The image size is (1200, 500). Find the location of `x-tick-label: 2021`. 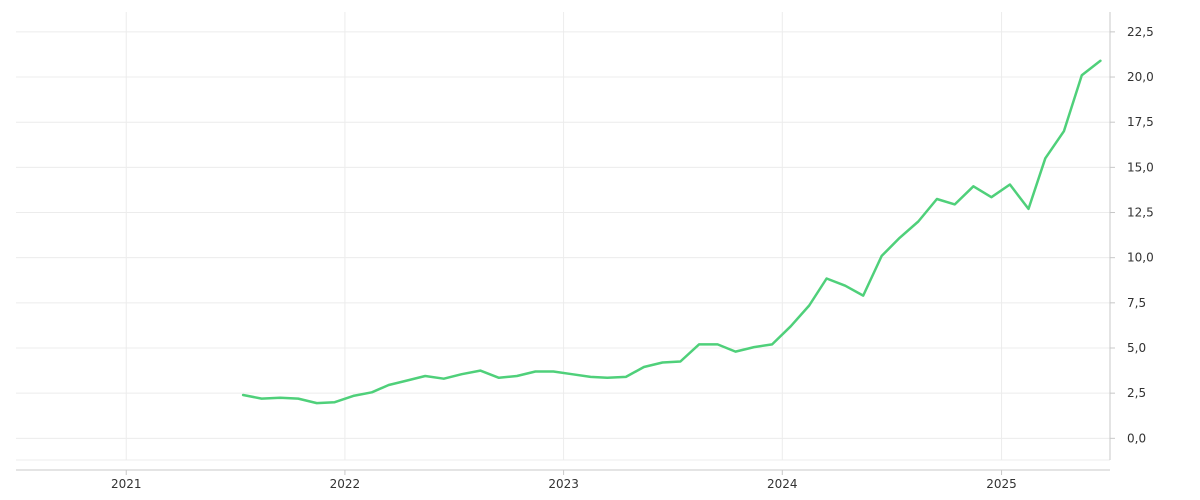

x-tick-label: 2021 is located at coordinates (126, 484).